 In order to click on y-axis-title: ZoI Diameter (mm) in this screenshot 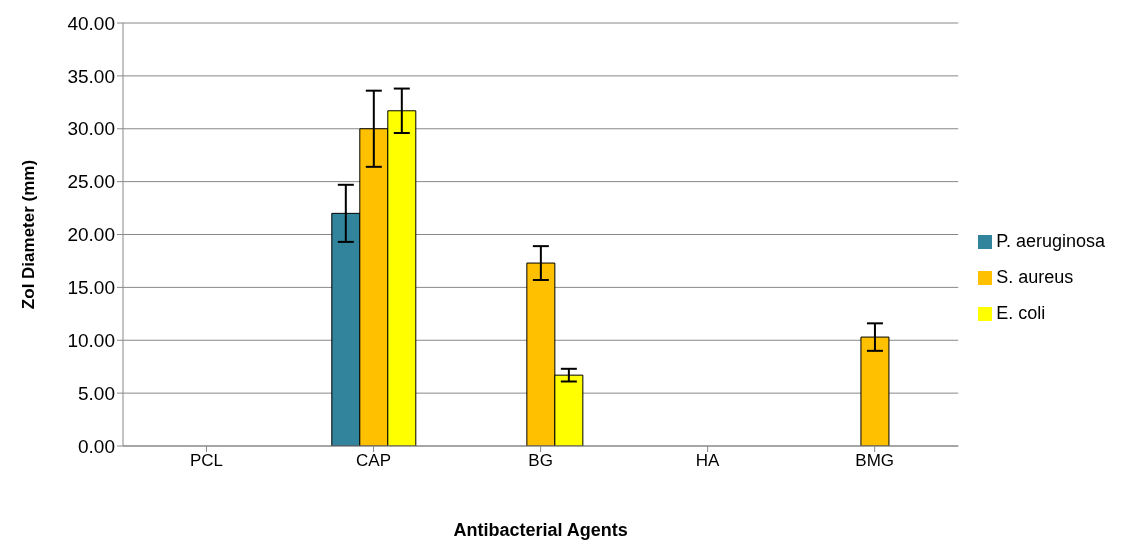, I will do `click(29, 234)`.